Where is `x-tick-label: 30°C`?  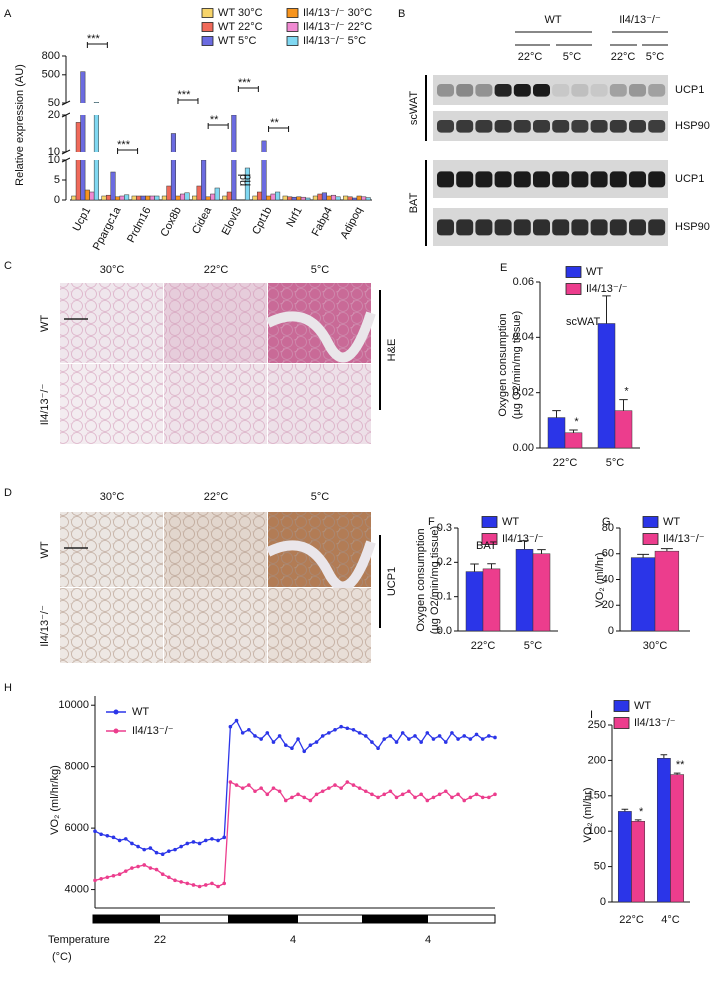 x-tick-label: 30°C is located at coordinates (655, 646).